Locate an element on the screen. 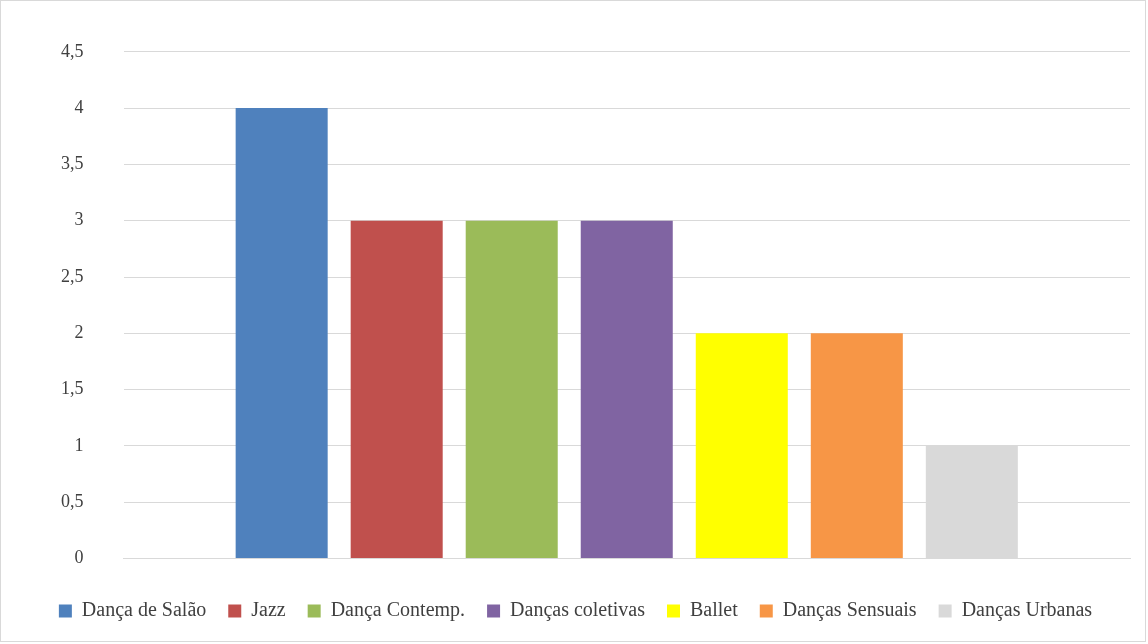 Image resolution: width=1148 pixels, height=644 pixels. y-tick-label: 0 is located at coordinates (79, 557).